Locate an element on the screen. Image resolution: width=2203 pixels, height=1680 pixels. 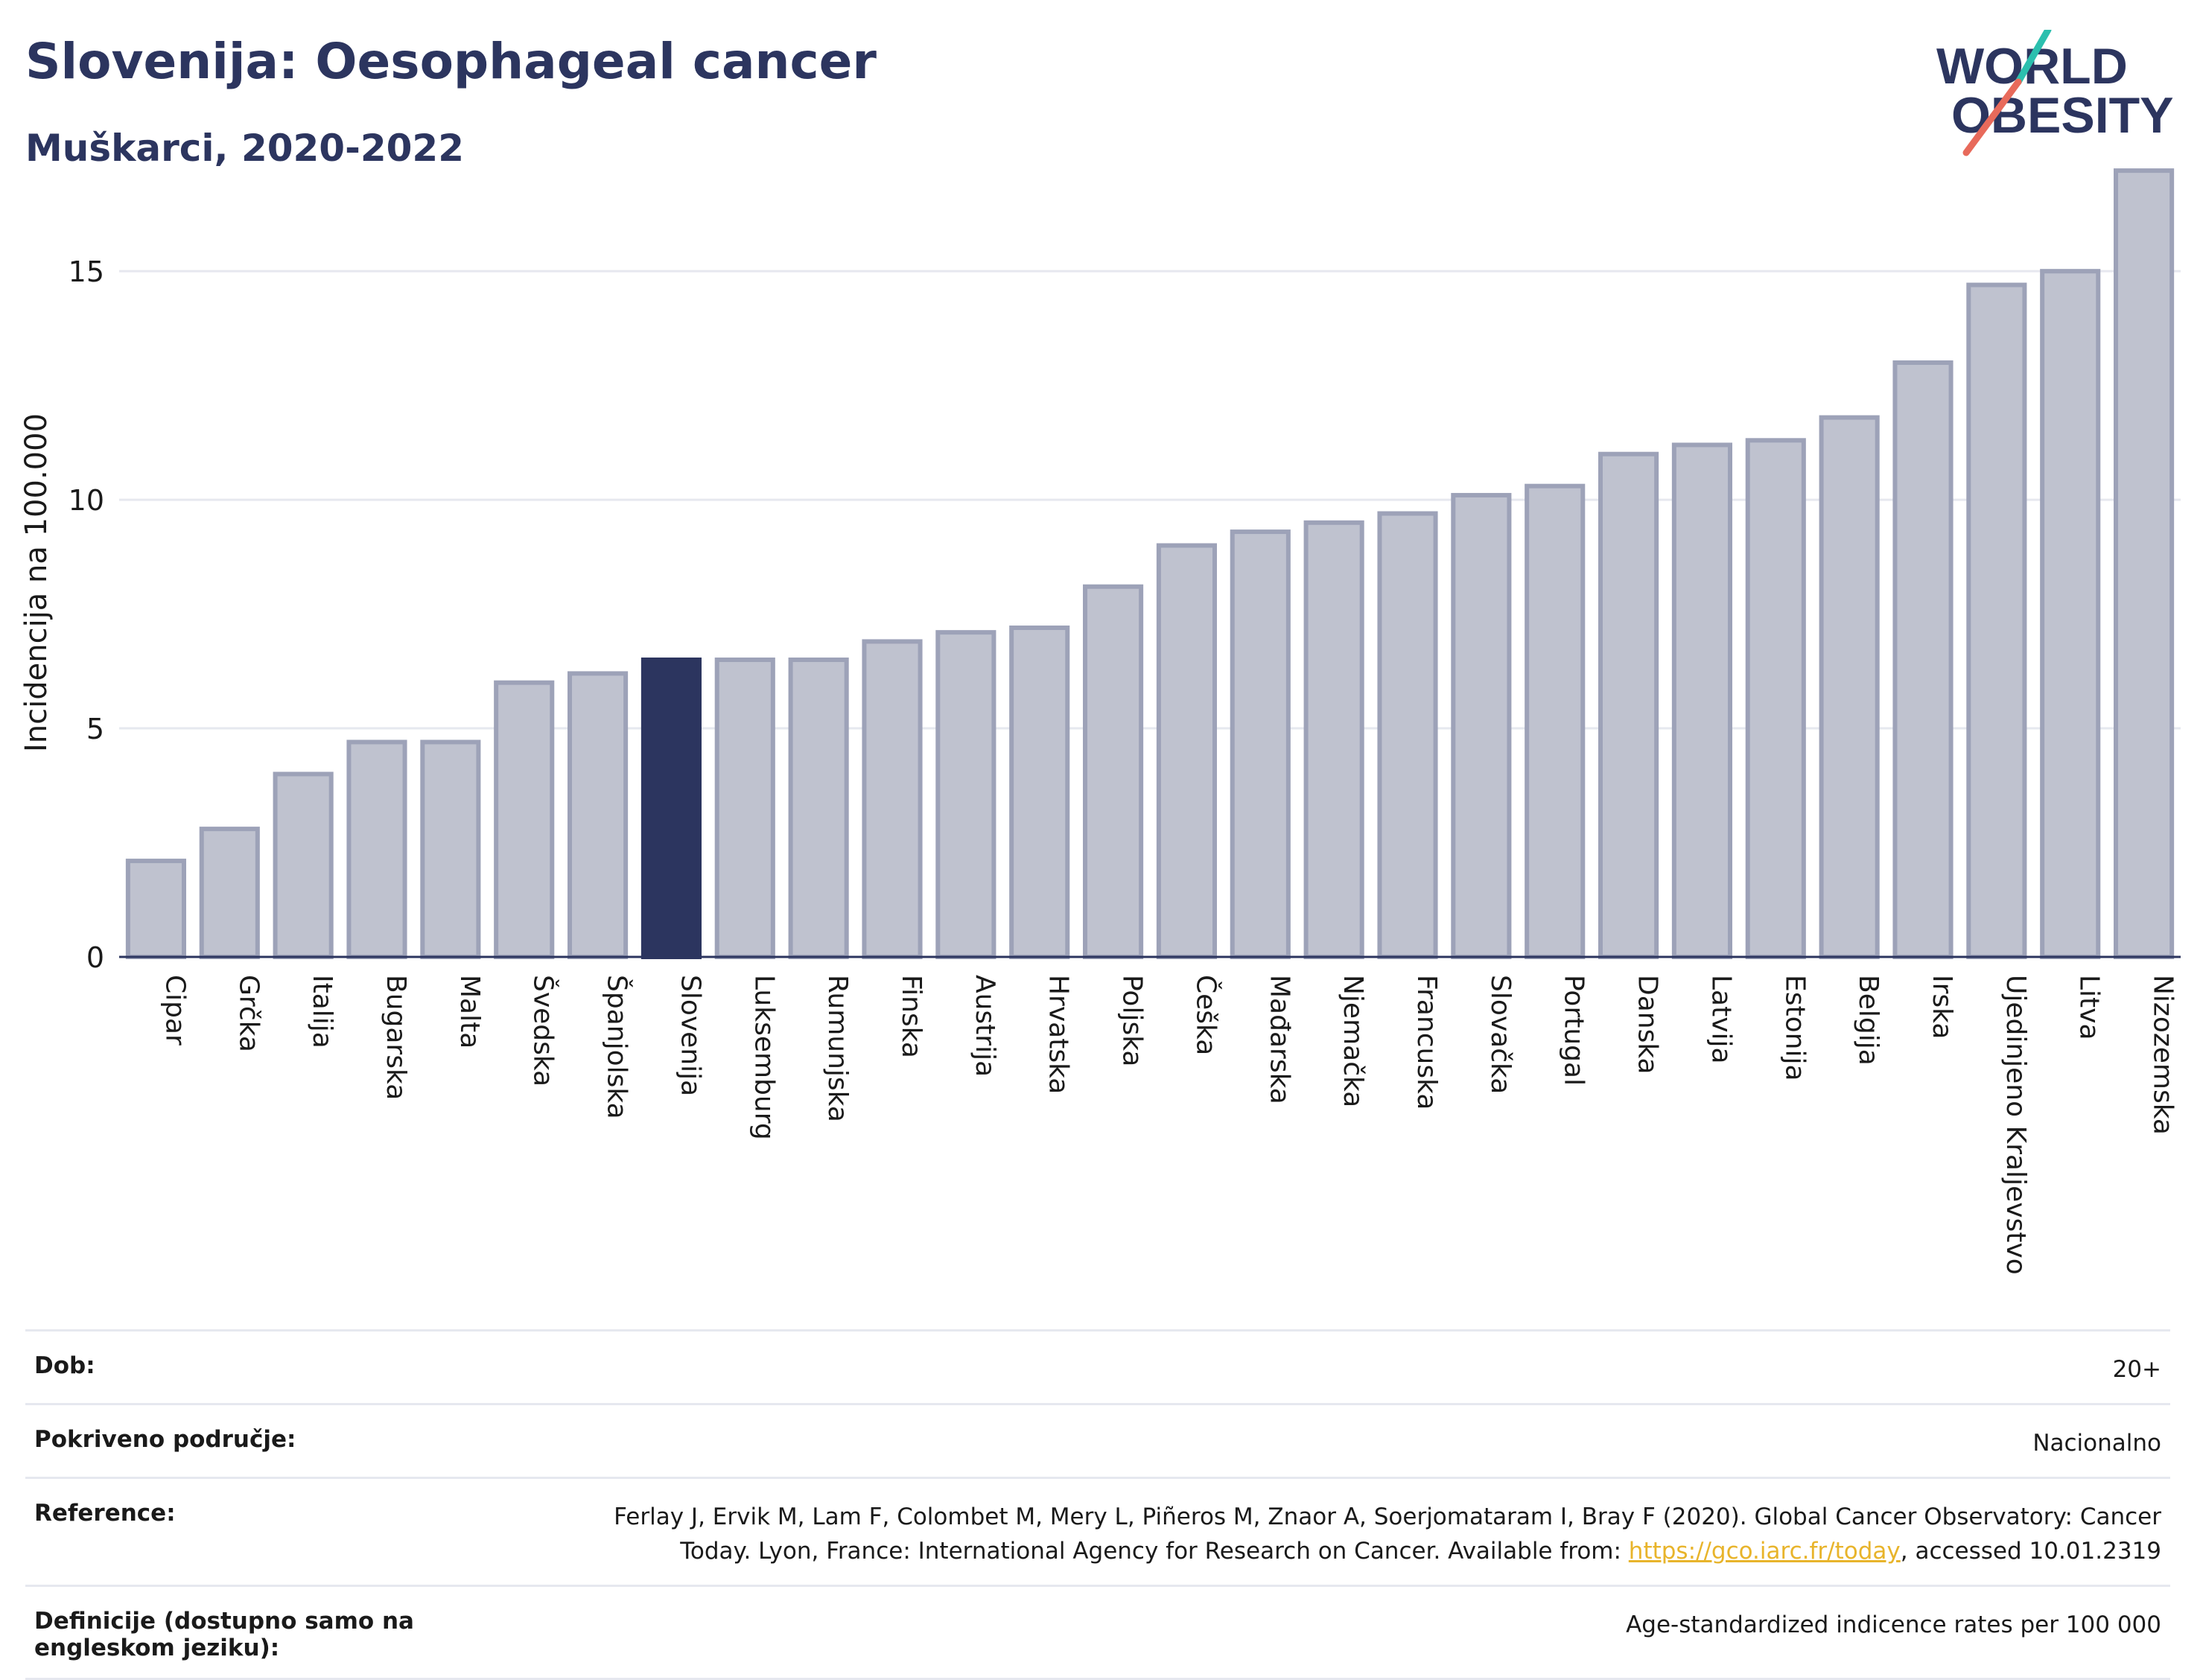
info-row-age: Dob: 20+ is located at coordinates (1097, 1366).